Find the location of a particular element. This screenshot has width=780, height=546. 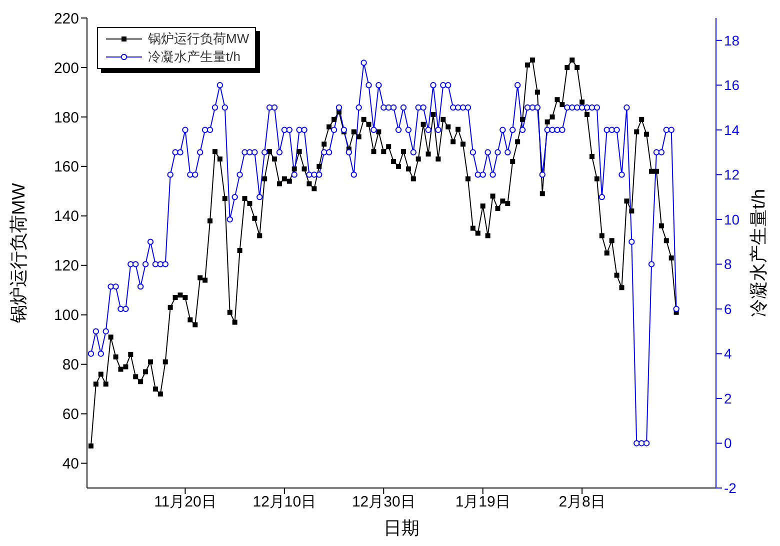

y2-tick-label: 0 is located at coordinates (728, 443).